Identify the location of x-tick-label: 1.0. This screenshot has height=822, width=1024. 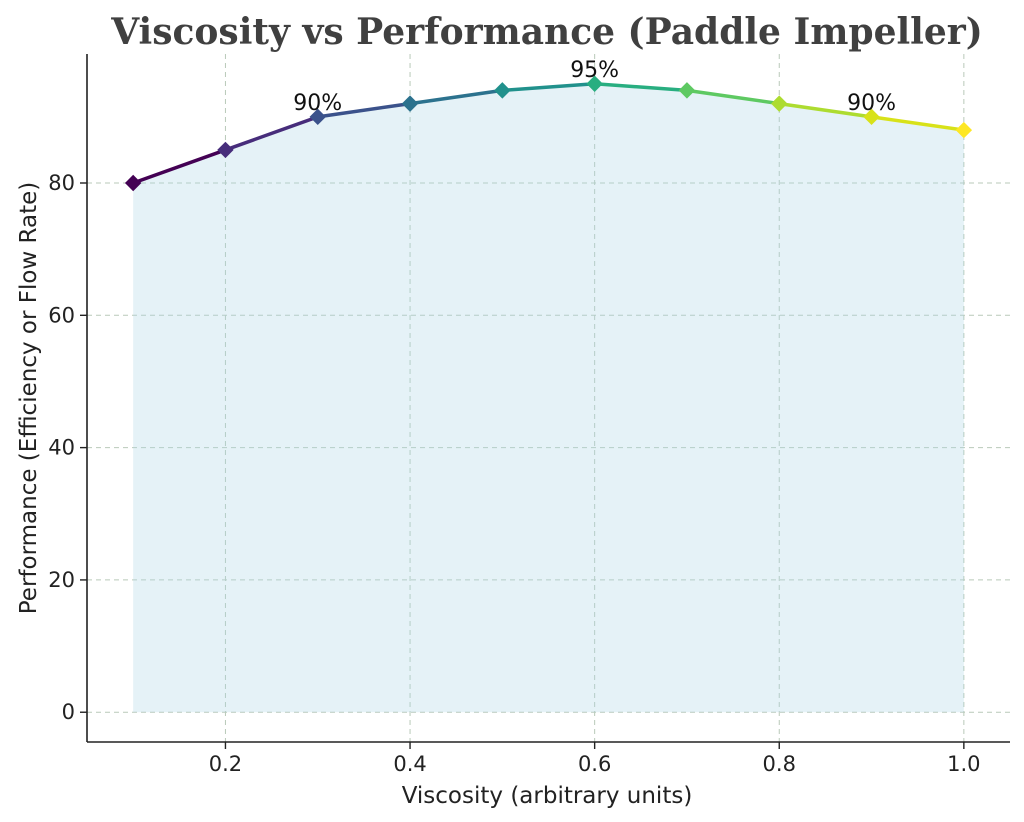
(963, 764).